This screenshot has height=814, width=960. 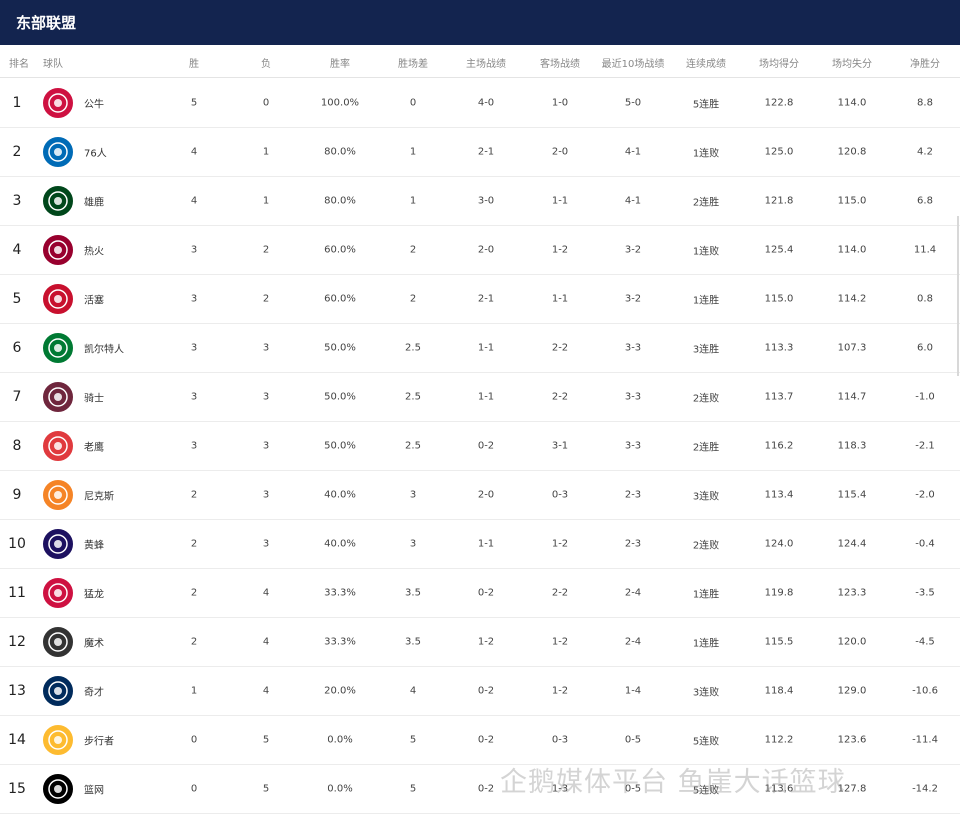 I want to click on team-name: 骑士, so click(x=94, y=398).